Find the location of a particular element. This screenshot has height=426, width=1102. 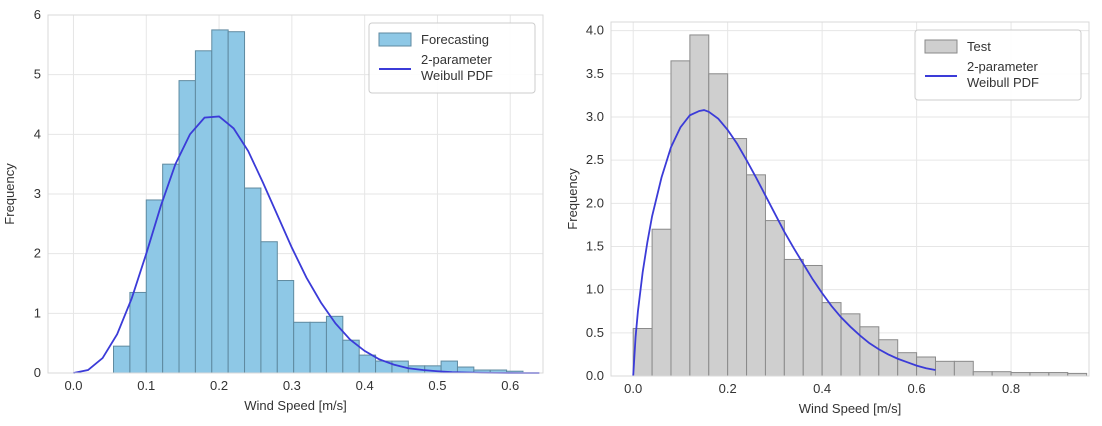

y-tick-label: 3.5 is located at coordinates (595, 73).